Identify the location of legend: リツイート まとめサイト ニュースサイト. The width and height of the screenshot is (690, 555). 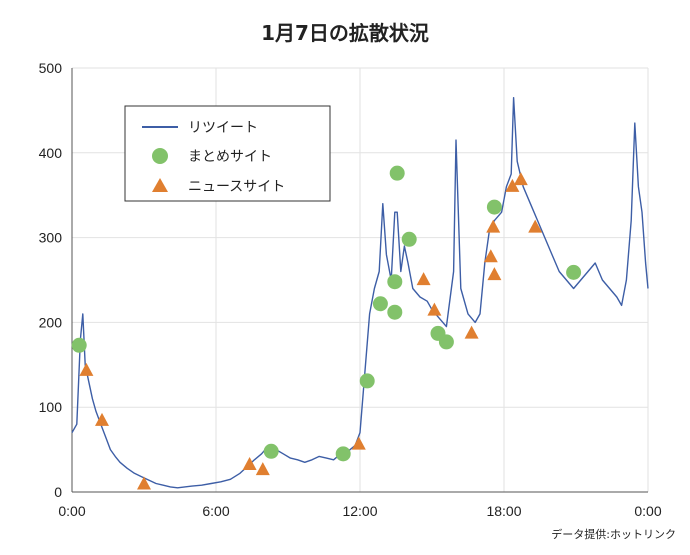
(227, 153).